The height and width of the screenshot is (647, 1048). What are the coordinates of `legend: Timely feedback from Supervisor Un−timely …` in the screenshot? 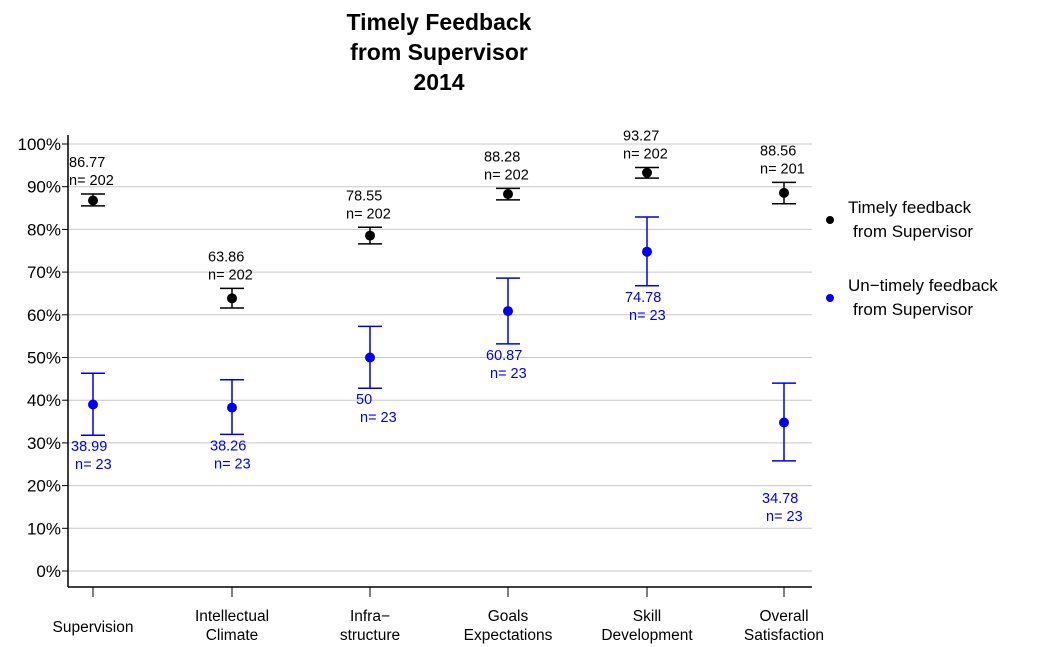 It's located at (912, 258).